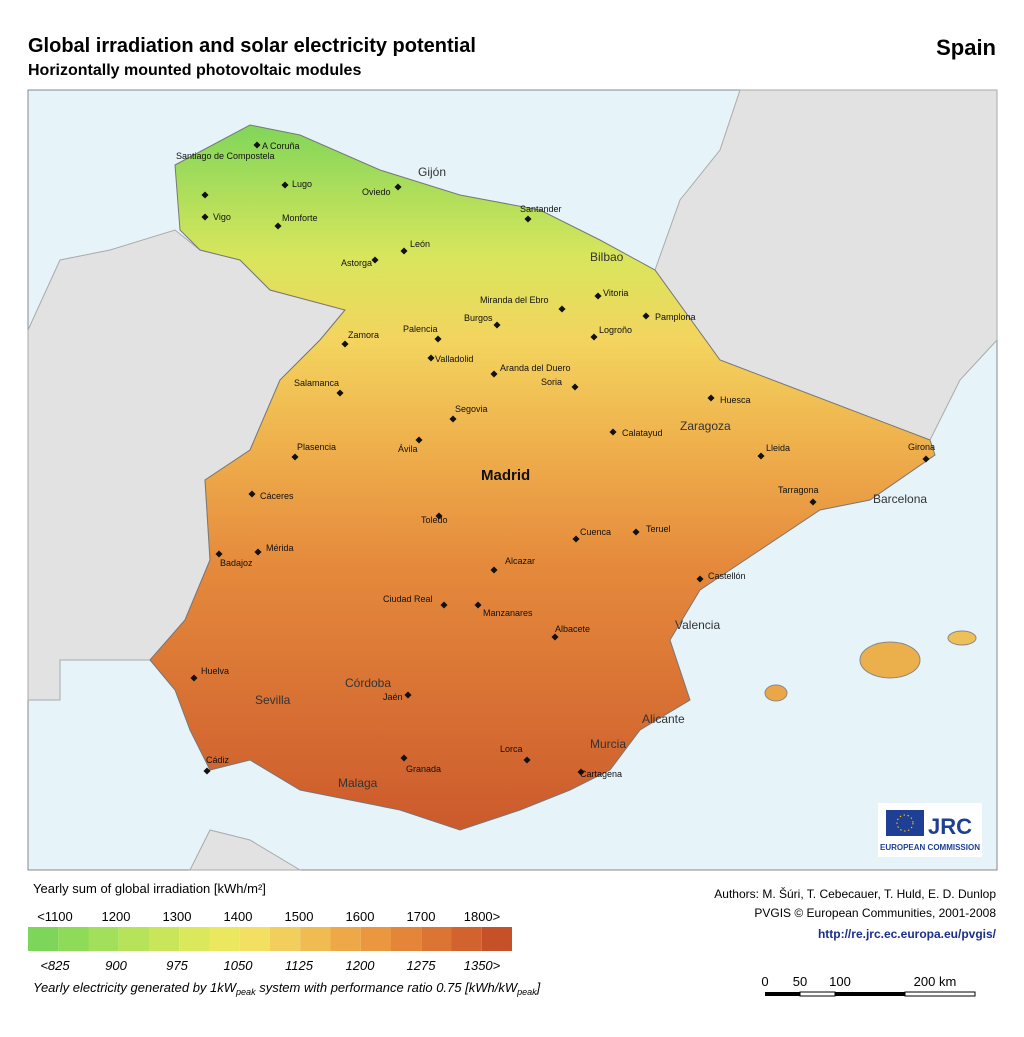 Image resolution: width=1024 pixels, height=1037 pixels. Describe the element at coordinates (299, 965) in the screenshot. I see `electricity-label: 1125` at that location.